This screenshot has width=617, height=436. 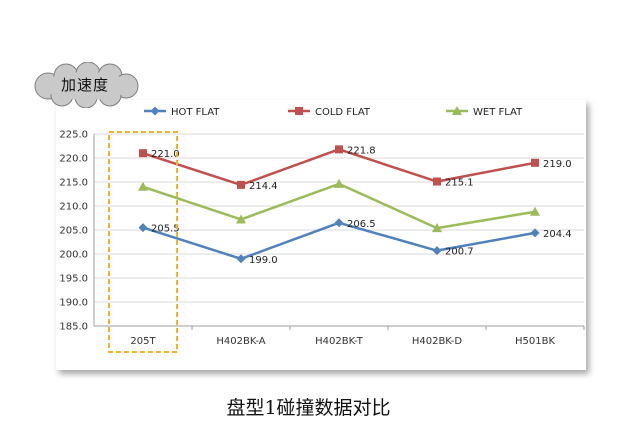 I want to click on x-category-label: H402BK-A, so click(x=240, y=341).